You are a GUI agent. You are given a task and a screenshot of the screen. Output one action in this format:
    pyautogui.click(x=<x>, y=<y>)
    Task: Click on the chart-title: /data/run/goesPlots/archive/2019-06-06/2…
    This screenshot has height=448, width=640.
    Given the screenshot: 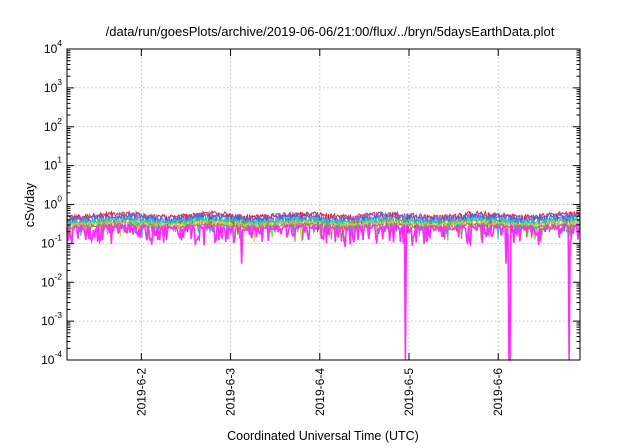 What is the action you would take?
    pyautogui.click(x=330, y=31)
    